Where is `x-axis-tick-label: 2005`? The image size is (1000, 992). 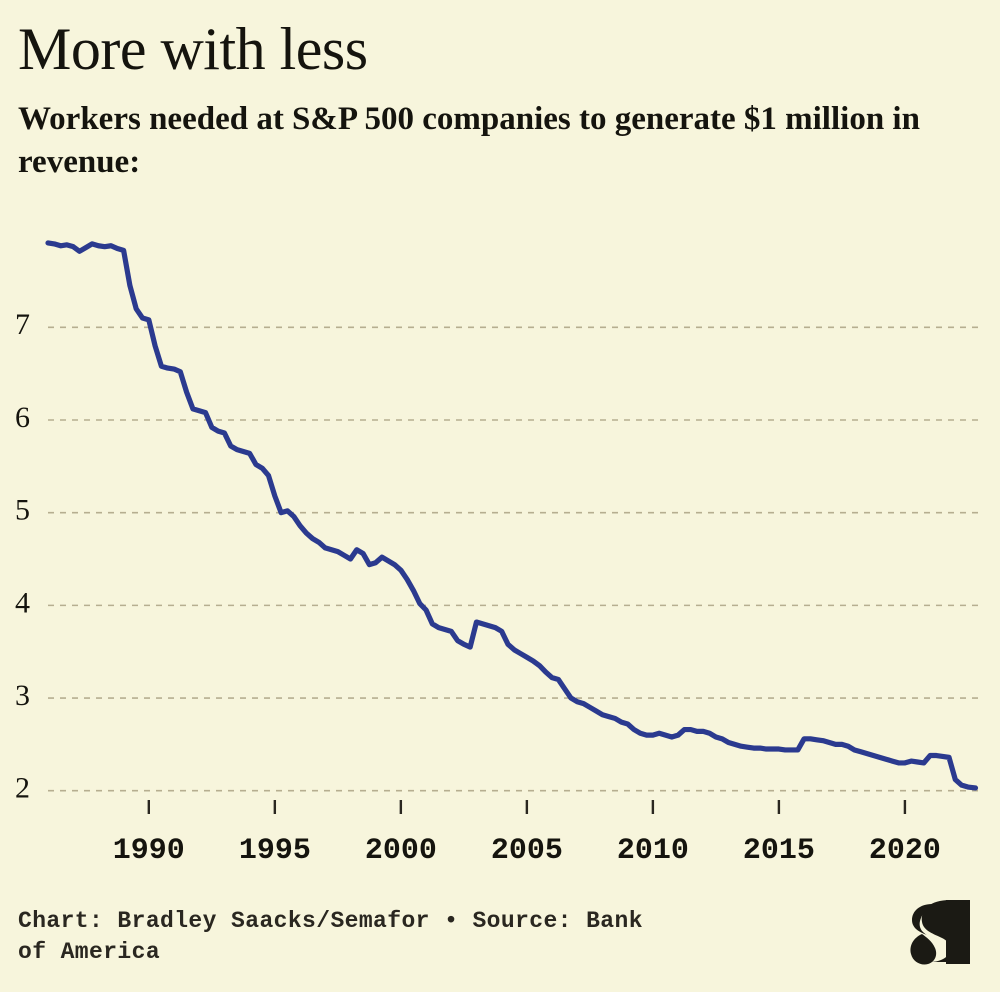 x-axis-tick-label: 2005 is located at coordinates (527, 851).